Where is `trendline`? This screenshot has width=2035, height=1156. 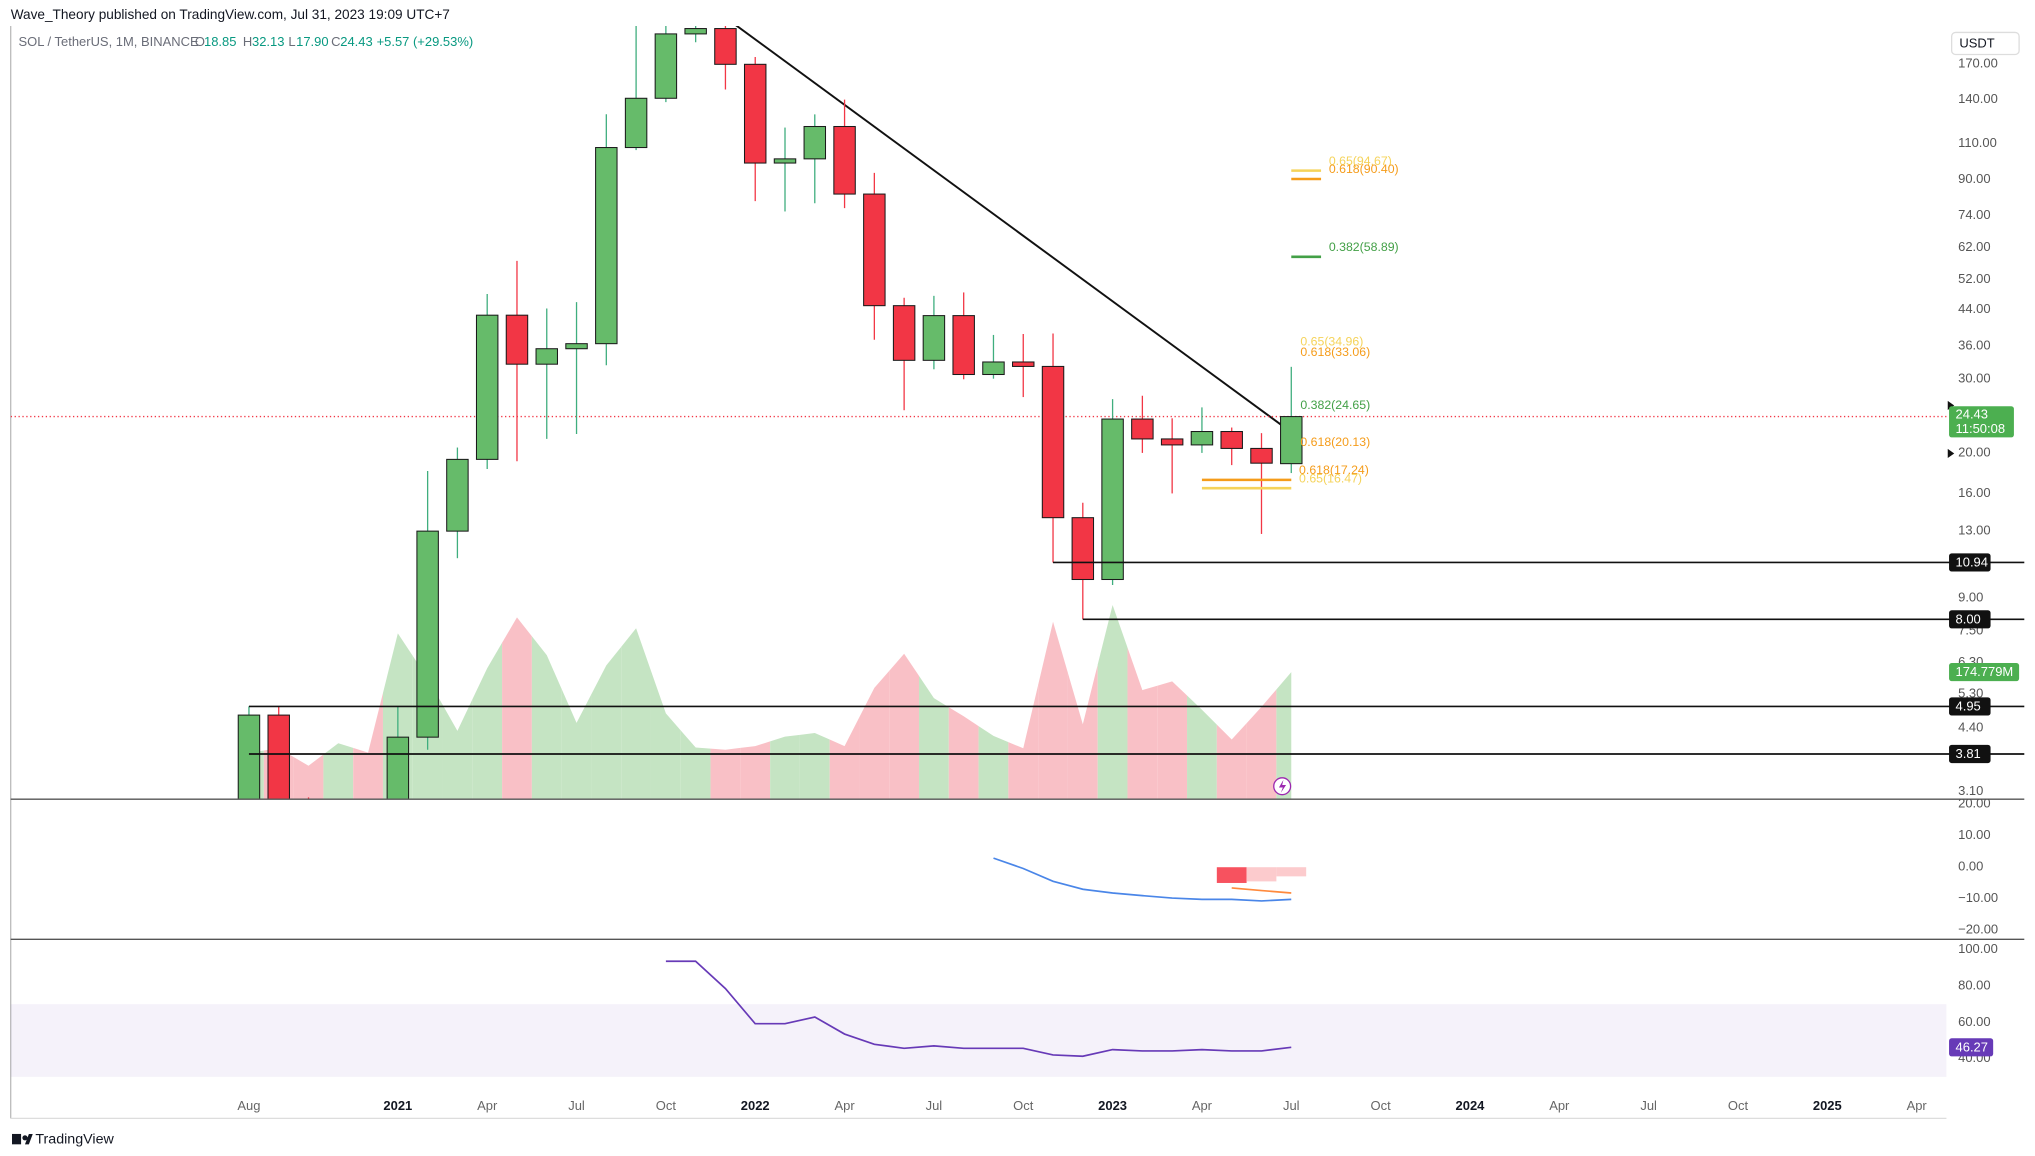 trendline is located at coordinates (1009, 226).